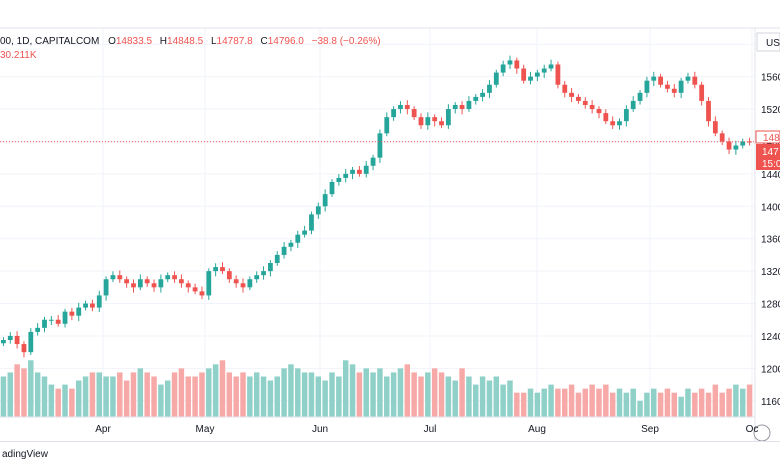 This screenshot has width=780, height=470. I want to click on x-tick-label: Sep, so click(650, 429).